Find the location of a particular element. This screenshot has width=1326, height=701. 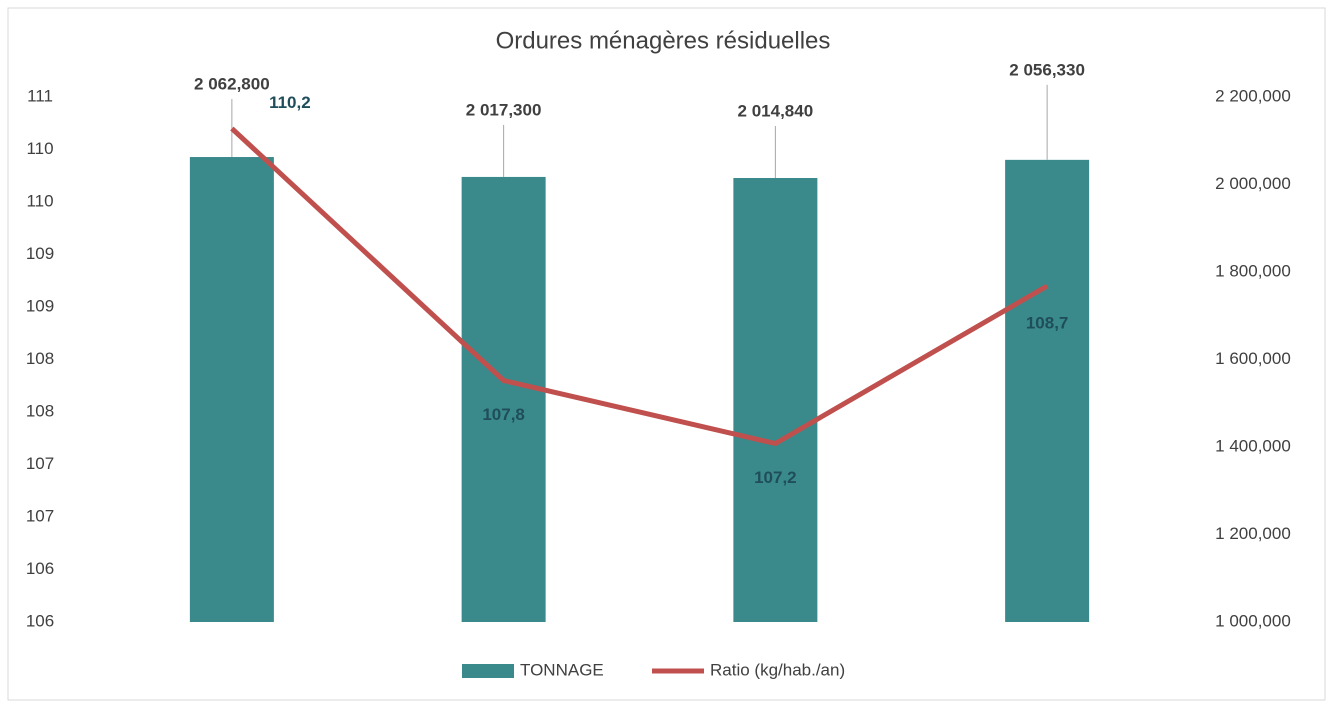

data-label: 2 017,300 is located at coordinates (504, 109).